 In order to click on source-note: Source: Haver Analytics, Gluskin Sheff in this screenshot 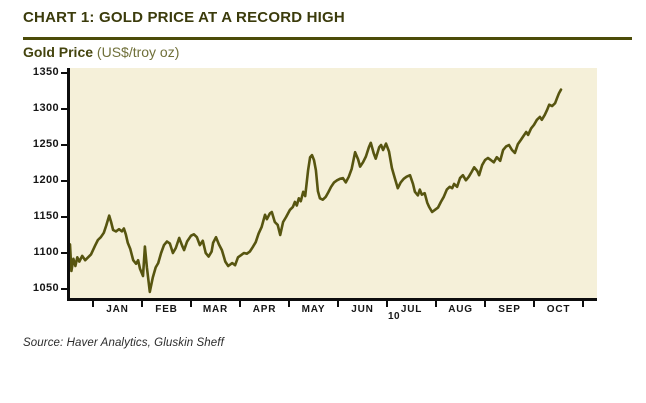, I will do `click(123, 343)`.